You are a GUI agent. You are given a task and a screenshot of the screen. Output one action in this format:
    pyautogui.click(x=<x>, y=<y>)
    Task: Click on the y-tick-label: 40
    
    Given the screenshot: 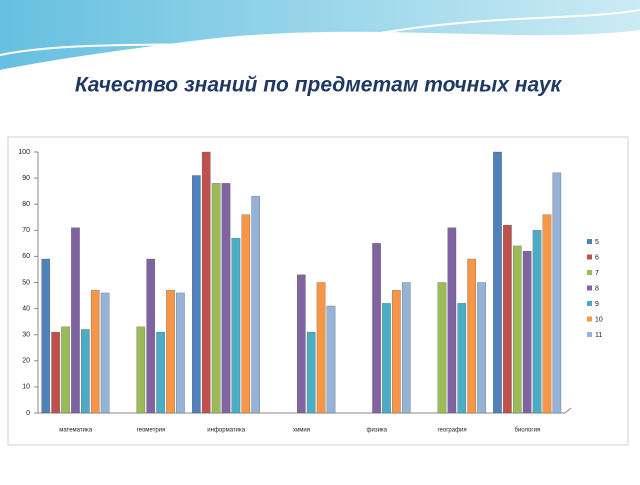 What is the action you would take?
    pyautogui.click(x=26, y=308)
    